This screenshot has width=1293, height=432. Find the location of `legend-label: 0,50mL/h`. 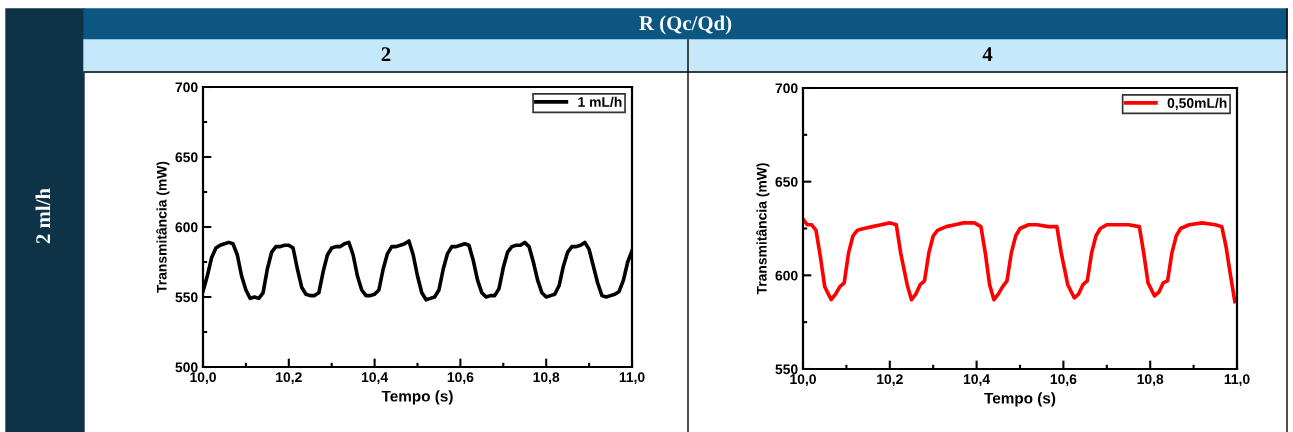

legend-label: 0,50mL/h is located at coordinates (1197, 103).